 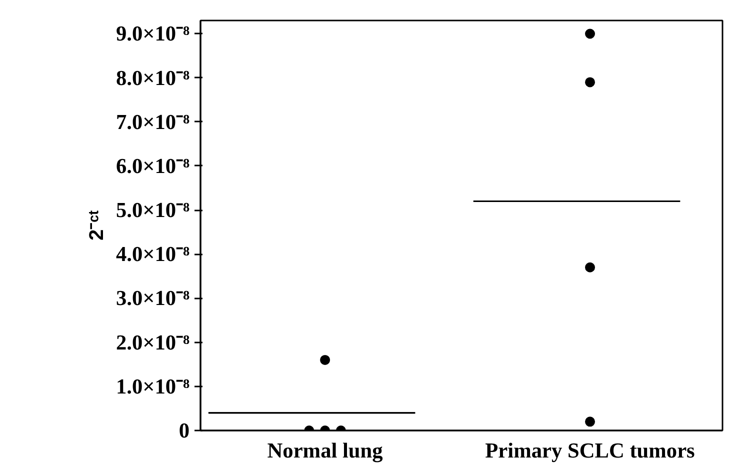 What do you see at coordinates (153, 298) in the screenshot?
I see `y-tick-label: 3.0×10⁻⁸` at bounding box center [153, 298].